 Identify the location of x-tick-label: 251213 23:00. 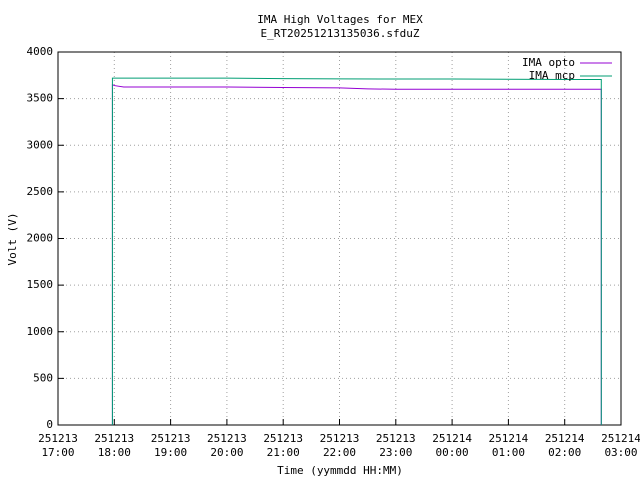
(396, 445).